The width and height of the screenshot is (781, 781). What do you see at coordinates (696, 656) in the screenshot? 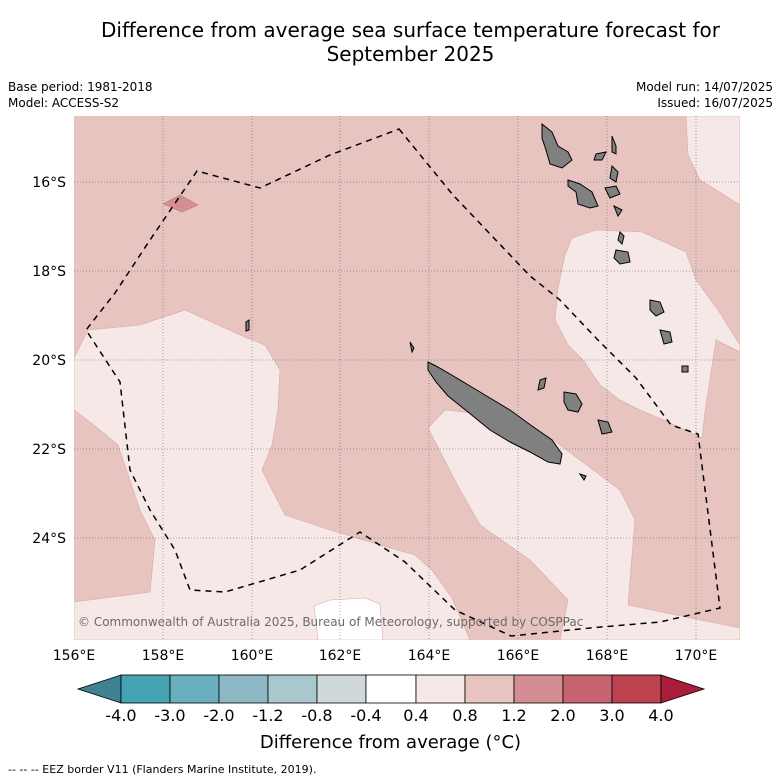
I see `x-tick-170e: 170°E` at bounding box center [696, 656].